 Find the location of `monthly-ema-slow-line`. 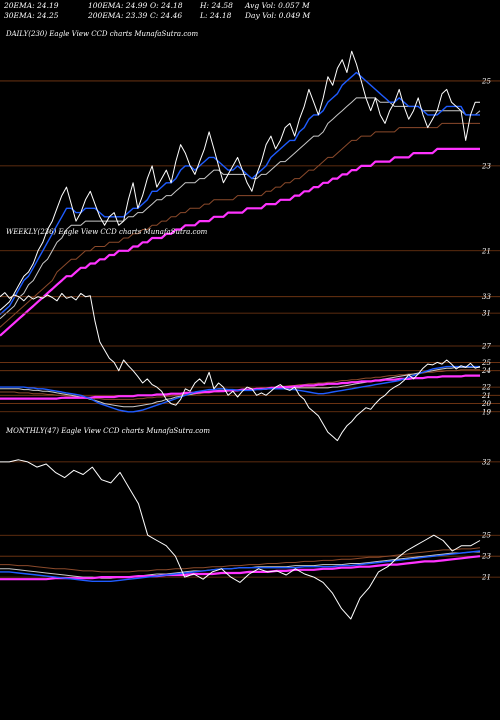

monthly-ema-slow-line is located at coordinates (240, 560).